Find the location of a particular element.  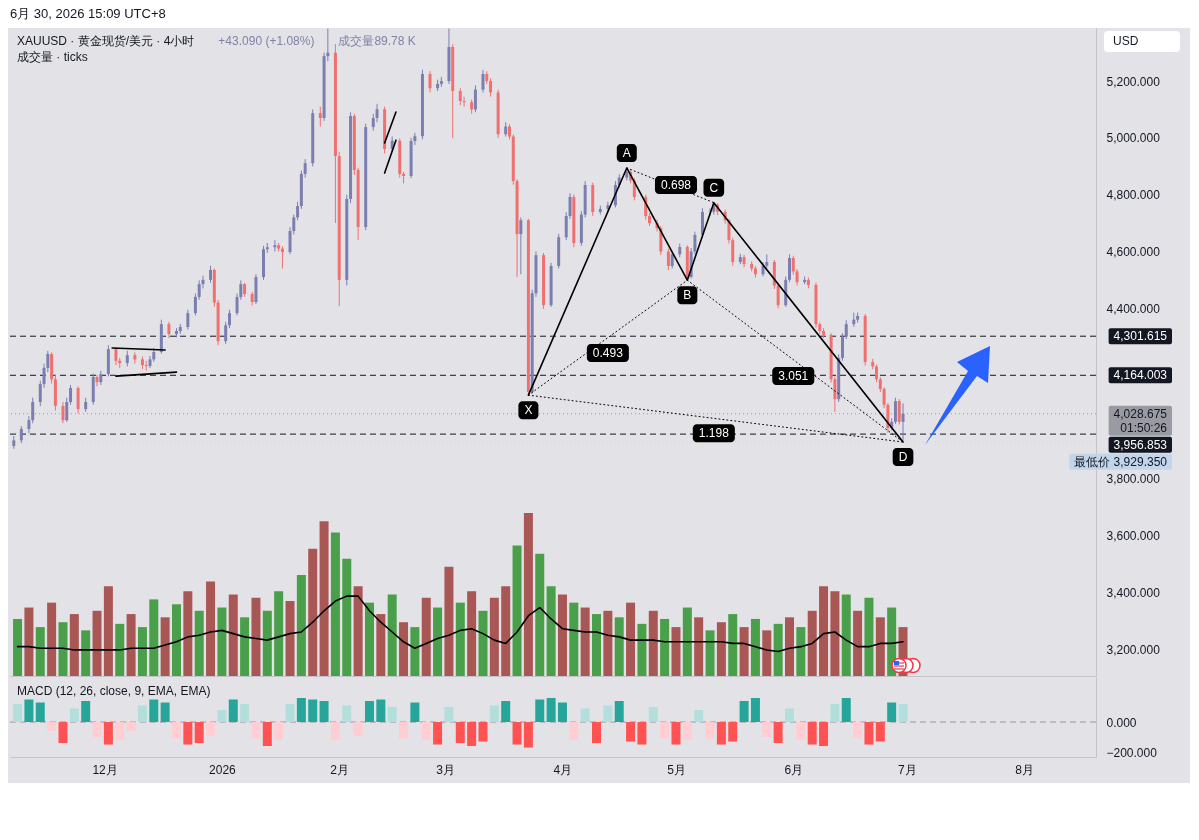

annotation: +43.090 (+1.08%) is located at coordinates (266, 41).